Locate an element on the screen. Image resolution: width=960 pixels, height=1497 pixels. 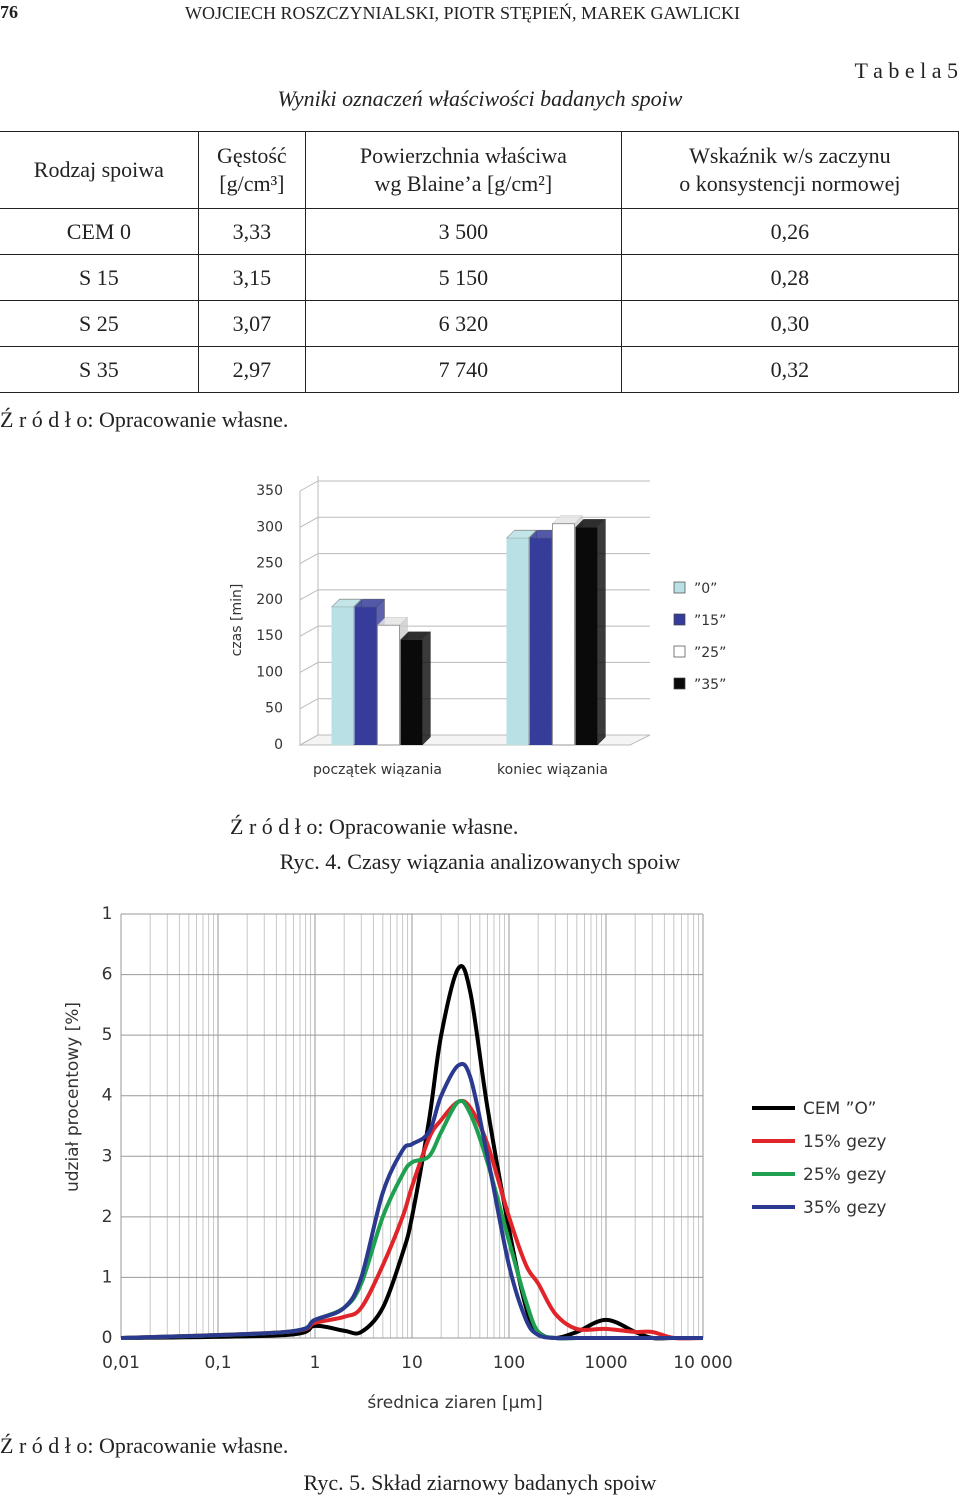
x-tick-label: 1000 is located at coordinates (605, 1363).